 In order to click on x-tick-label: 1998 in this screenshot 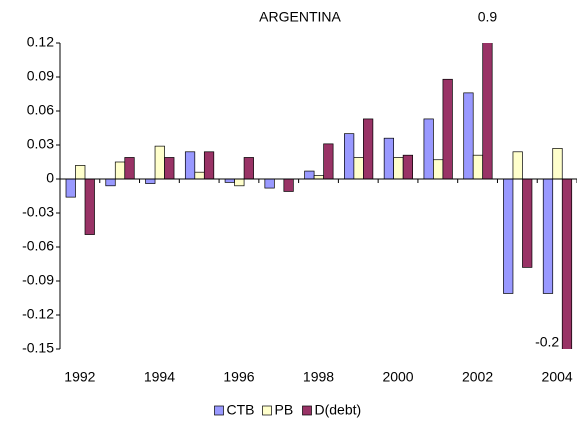, I will do `click(318, 377)`.